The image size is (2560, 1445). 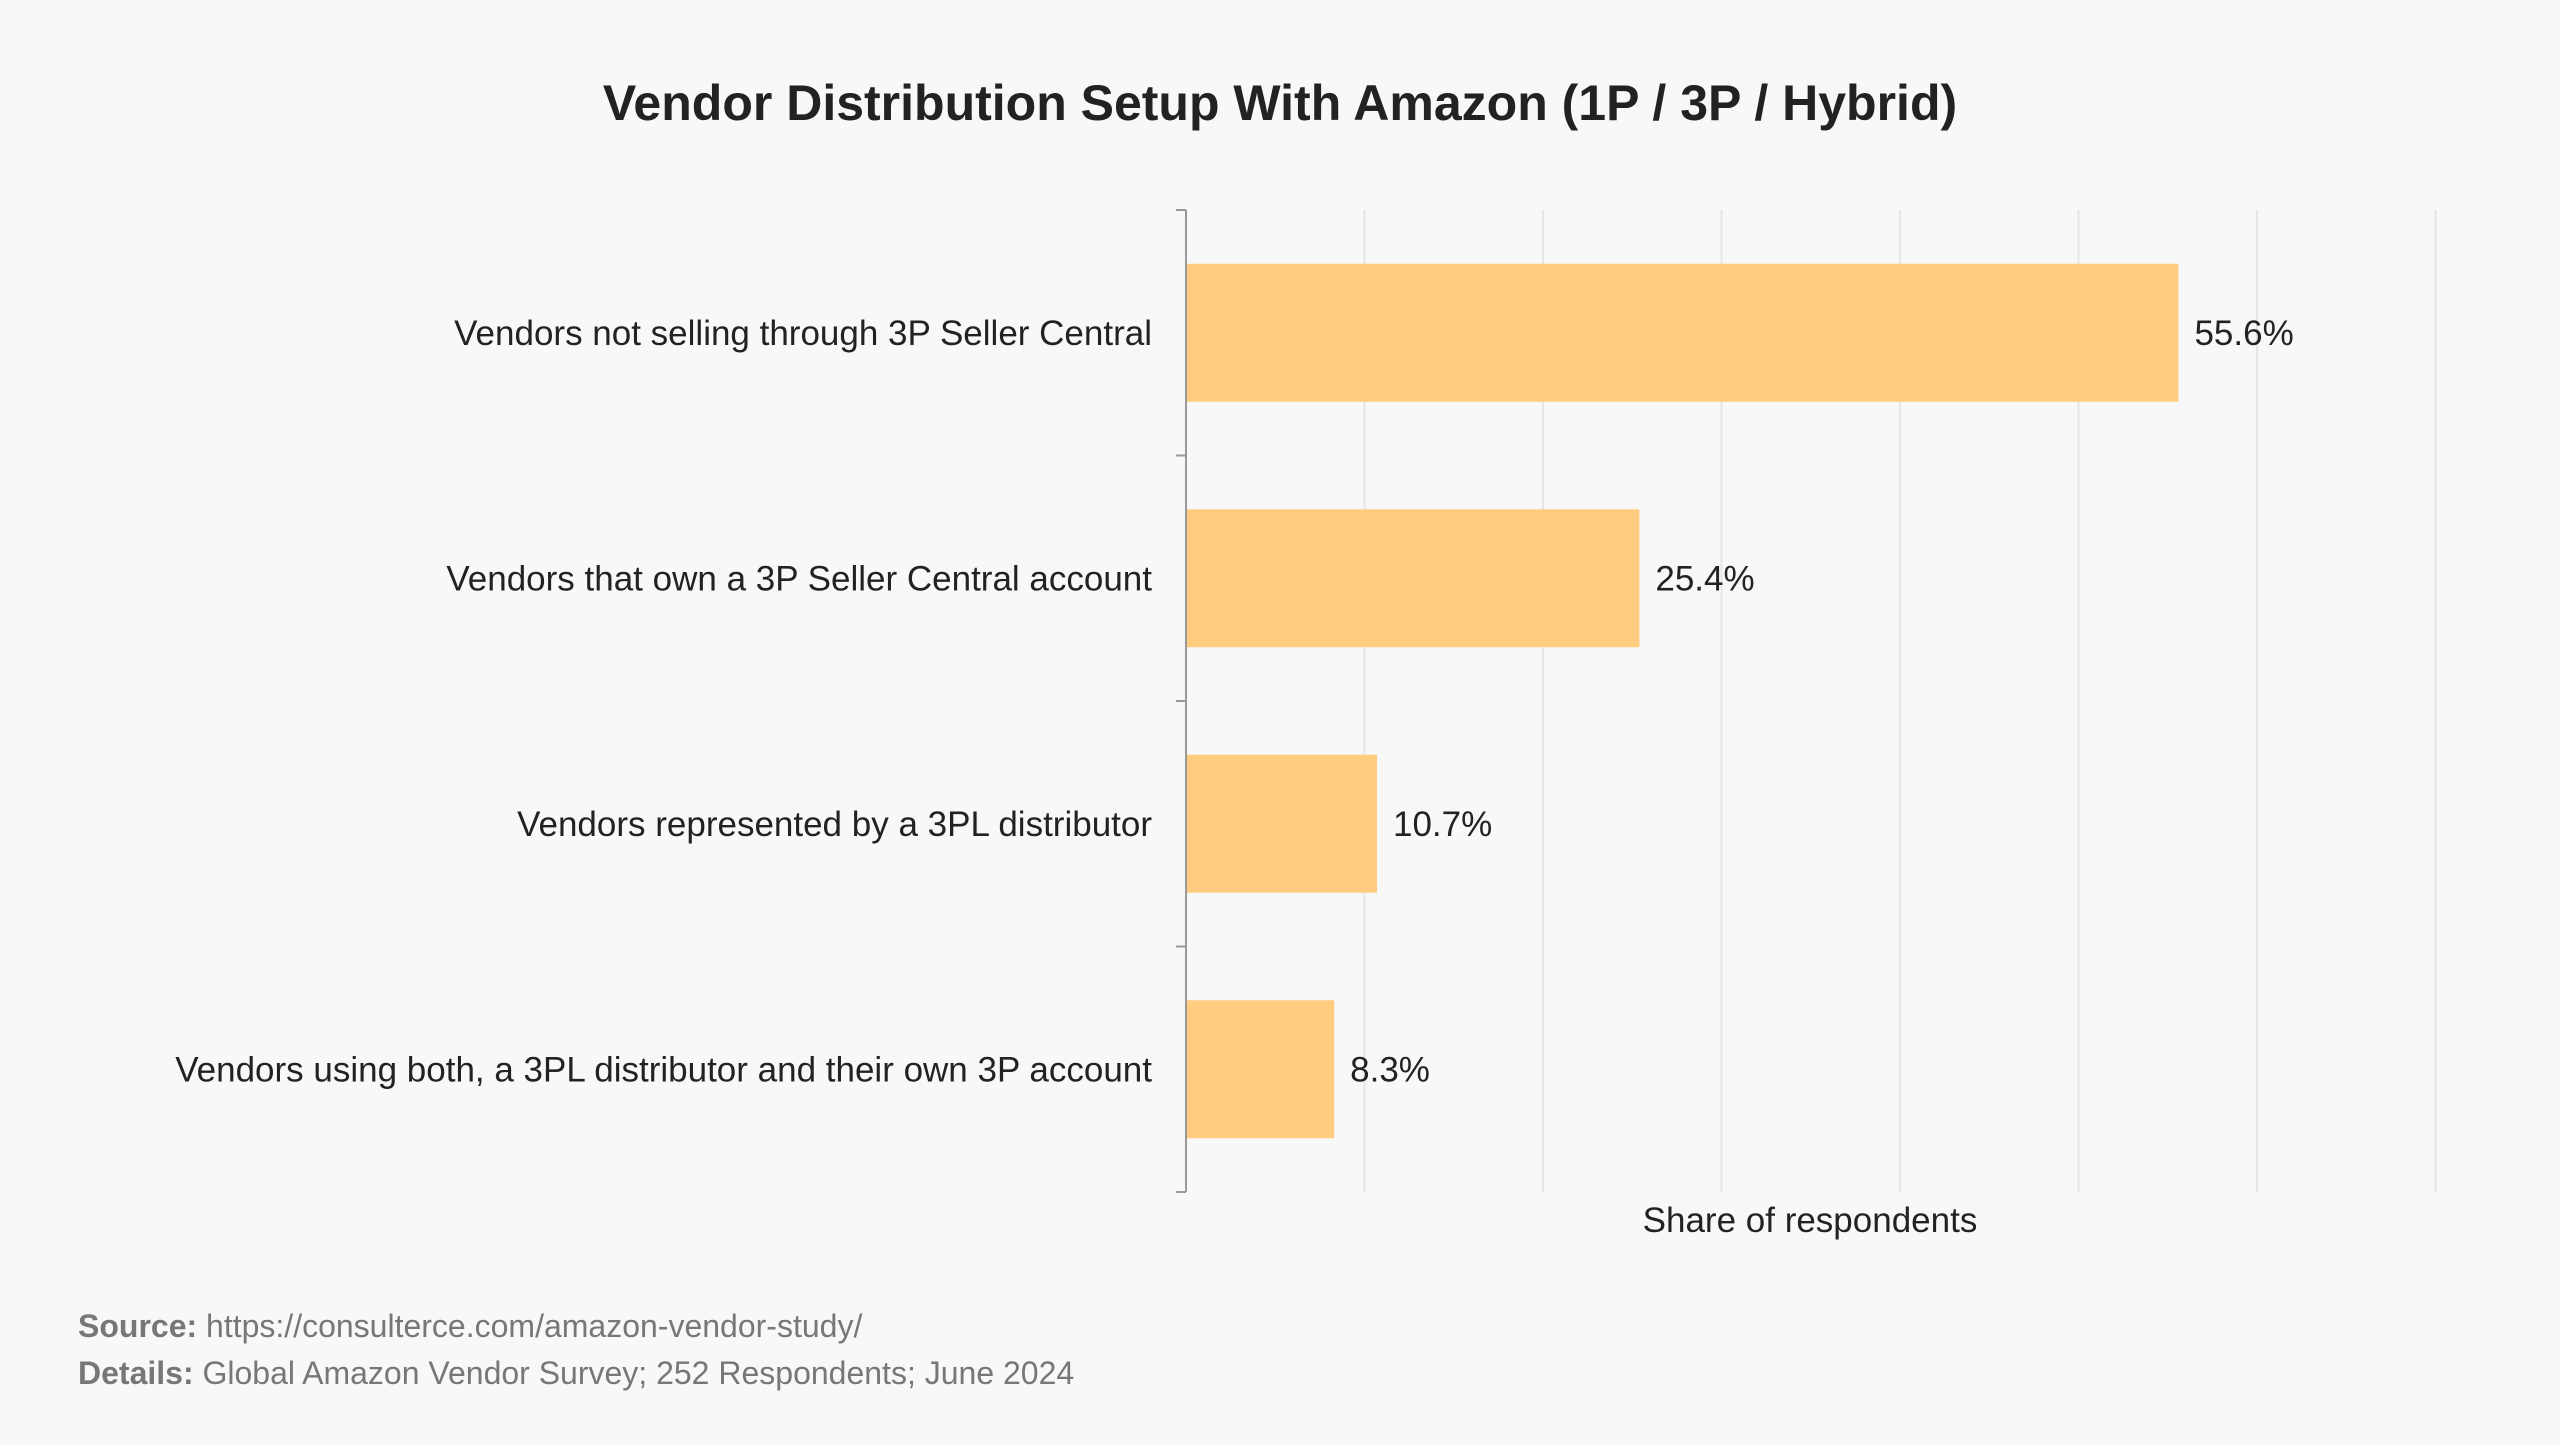 I want to click on data-label: 10.7%, so click(x=1442, y=824).